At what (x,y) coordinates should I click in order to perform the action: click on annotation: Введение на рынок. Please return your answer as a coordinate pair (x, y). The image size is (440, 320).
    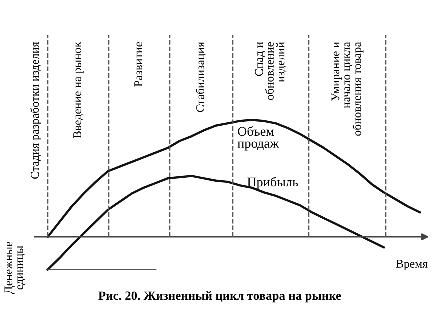
    Looking at the image, I should click on (79, 90).